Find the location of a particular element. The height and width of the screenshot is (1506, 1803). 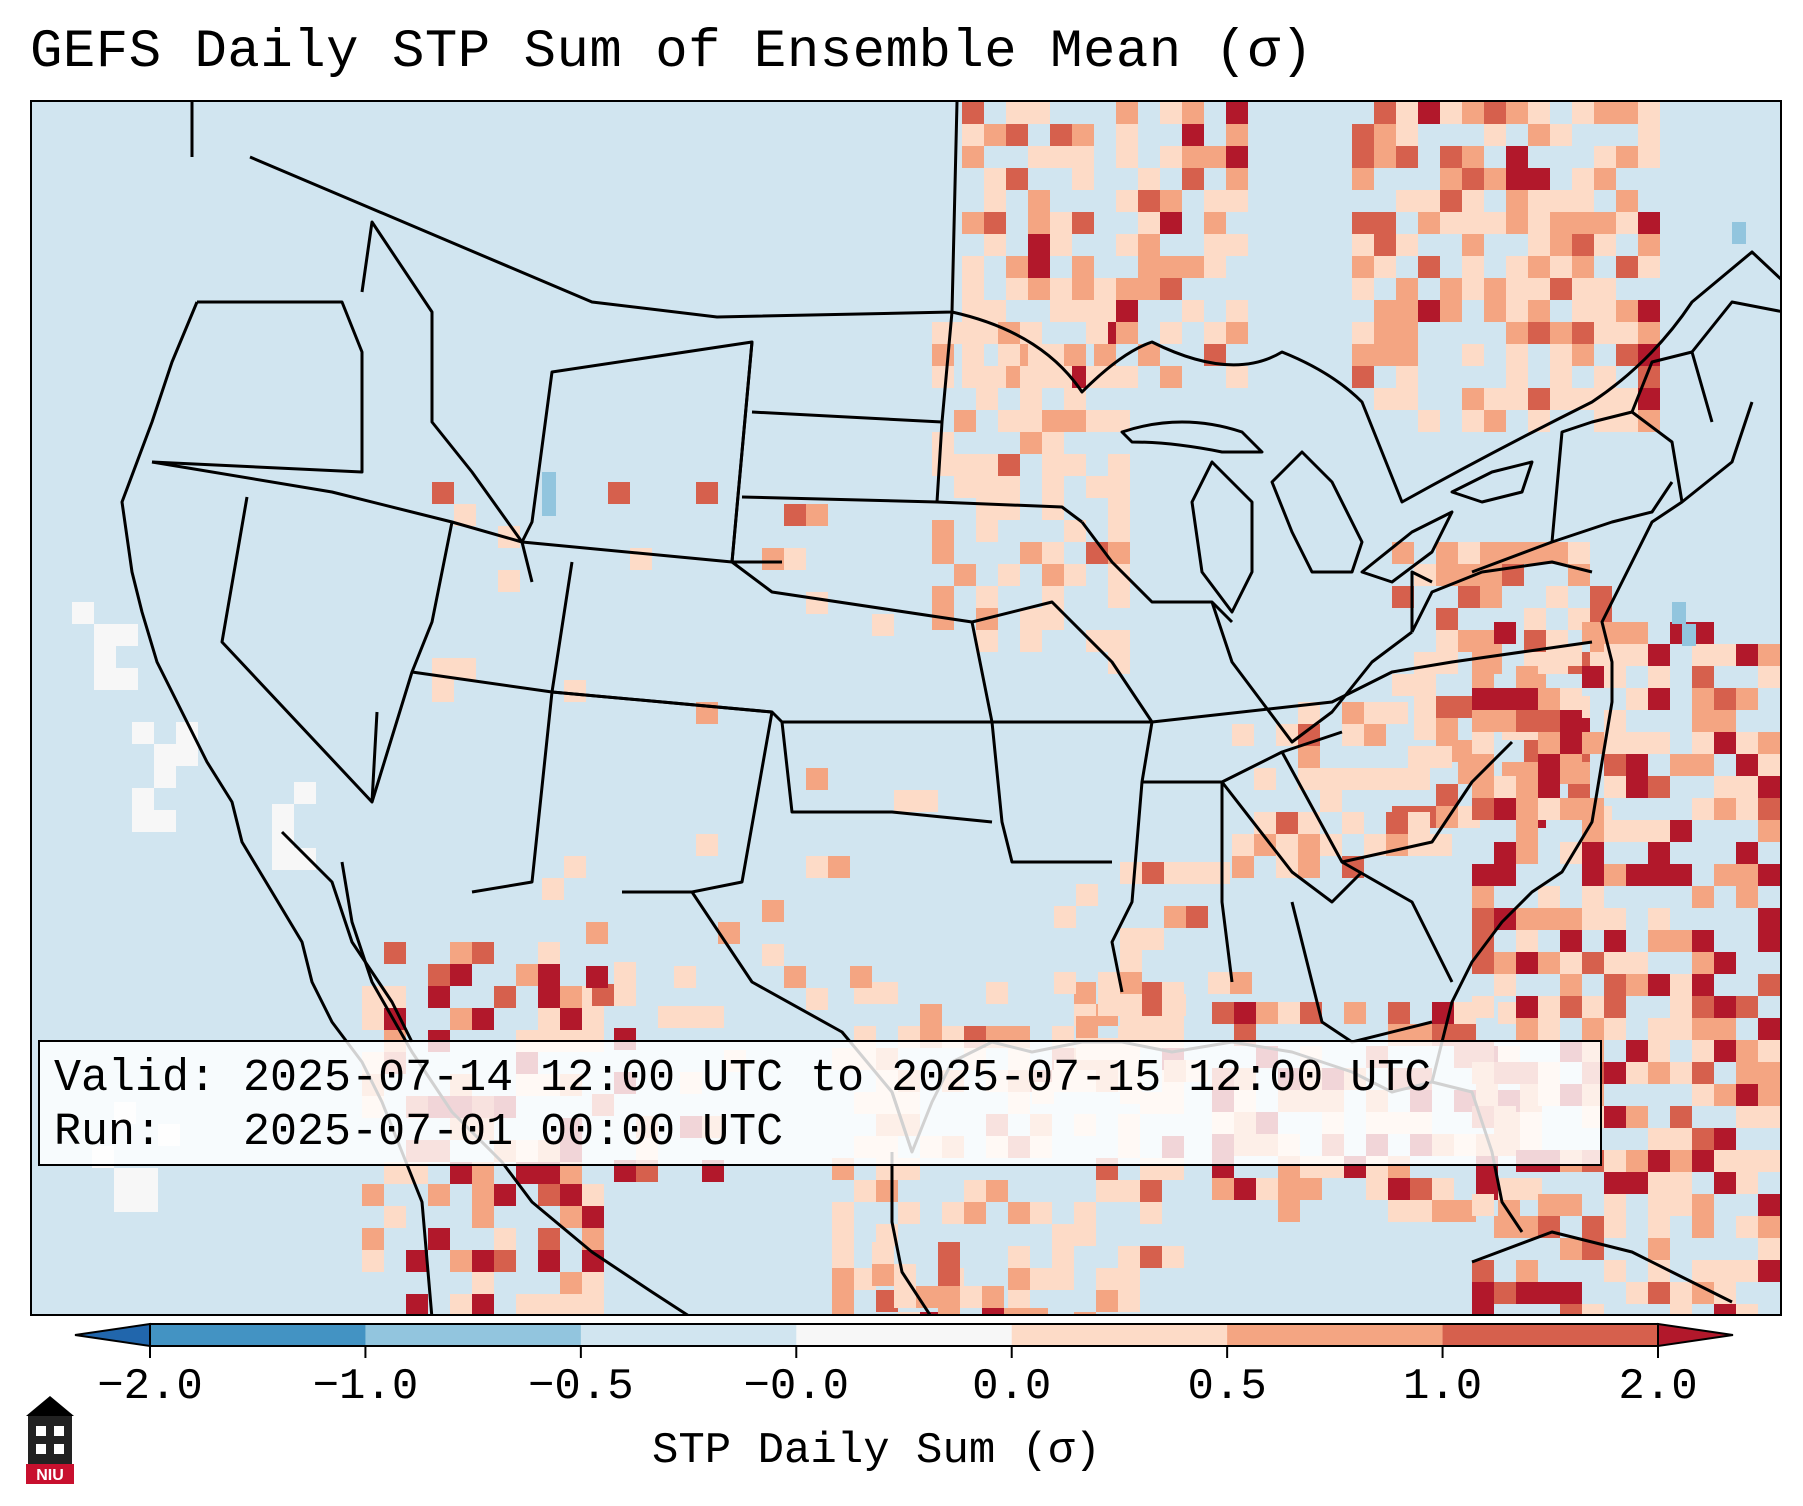

great-lakes-outline is located at coordinates (1192, 437).